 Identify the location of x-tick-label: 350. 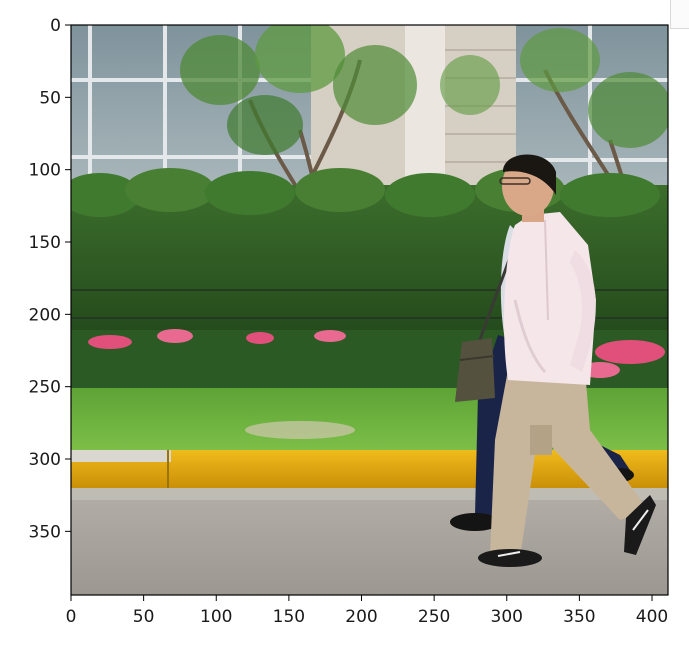
(579, 617).